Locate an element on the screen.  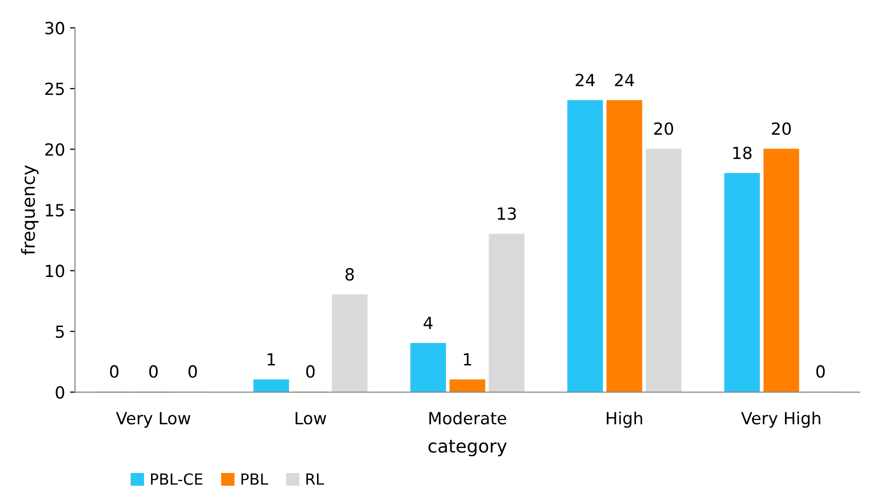
y-tick-label: 10 is located at coordinates (55, 271).